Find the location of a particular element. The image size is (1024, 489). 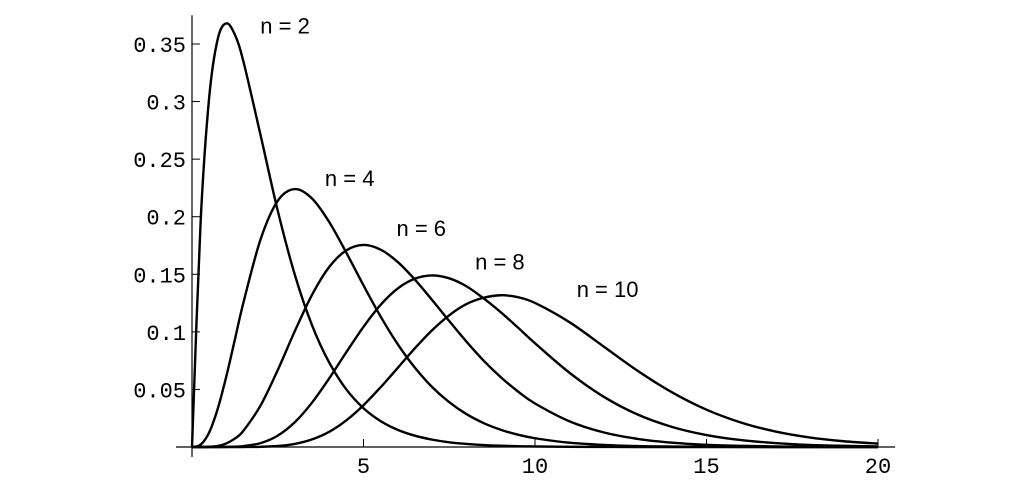

series-label: n = 6 is located at coordinates (422, 228).